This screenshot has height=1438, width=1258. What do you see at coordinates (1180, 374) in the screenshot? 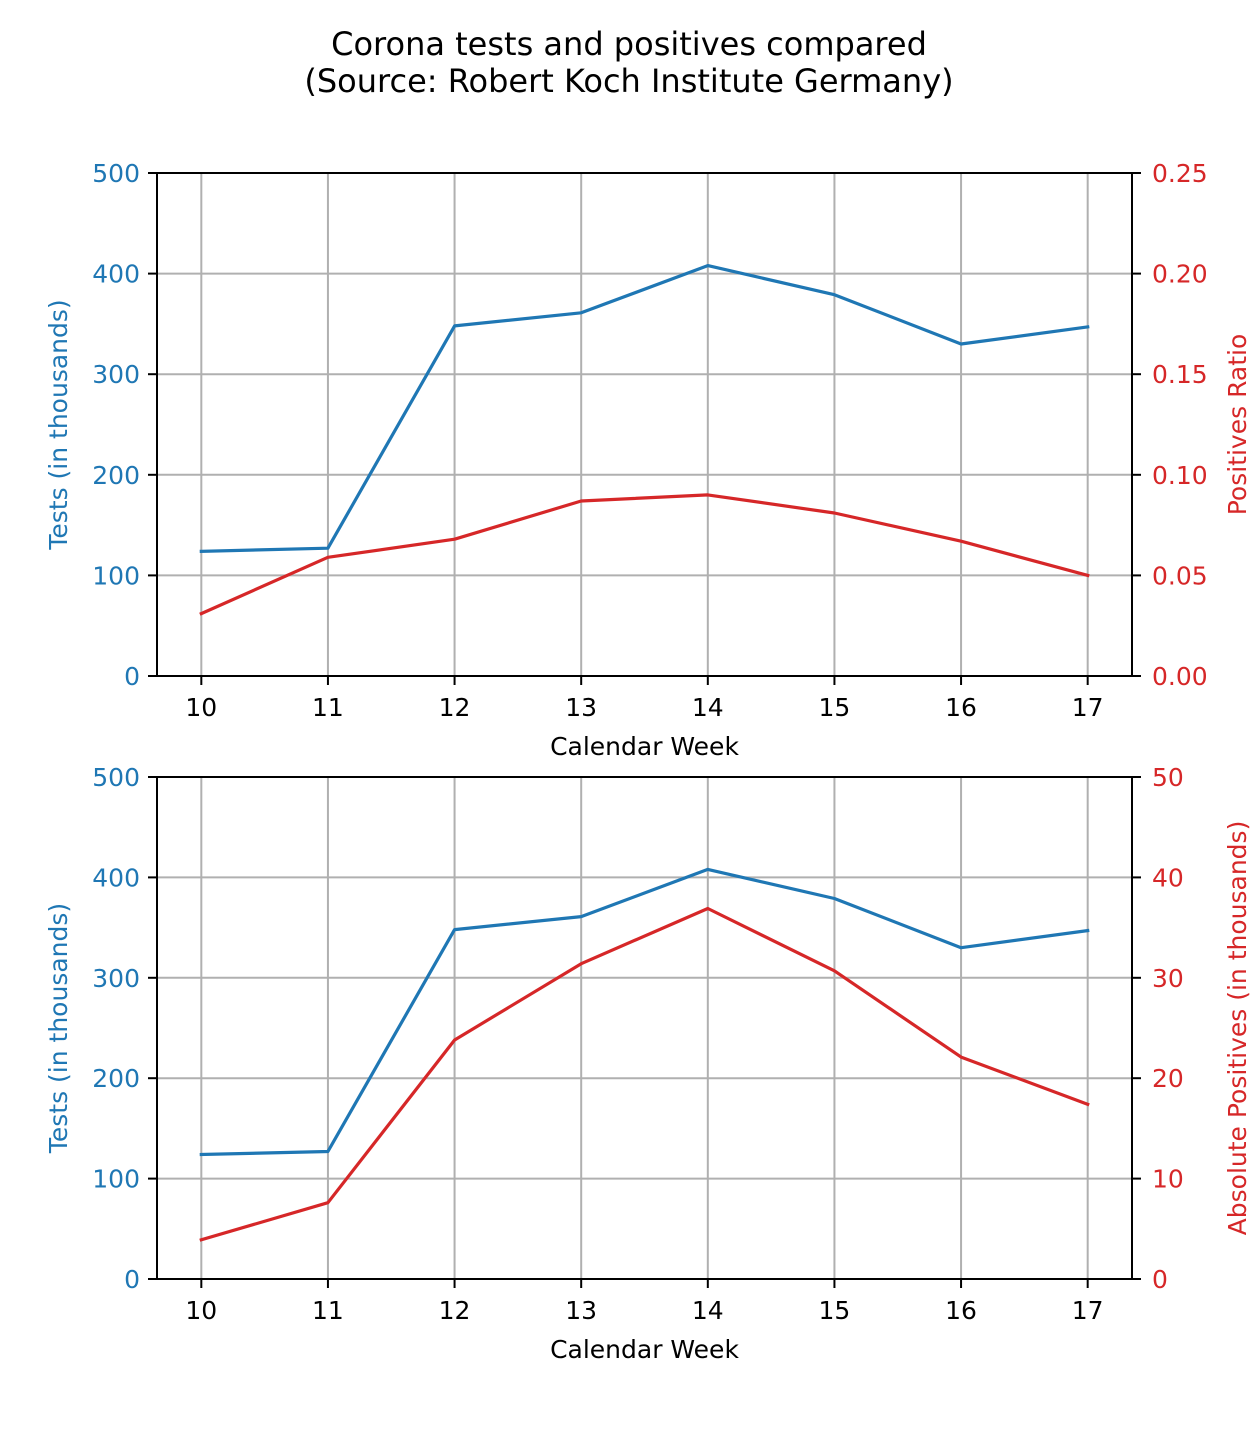
I see `y-right-tick-label: 0.15` at bounding box center [1180, 374].